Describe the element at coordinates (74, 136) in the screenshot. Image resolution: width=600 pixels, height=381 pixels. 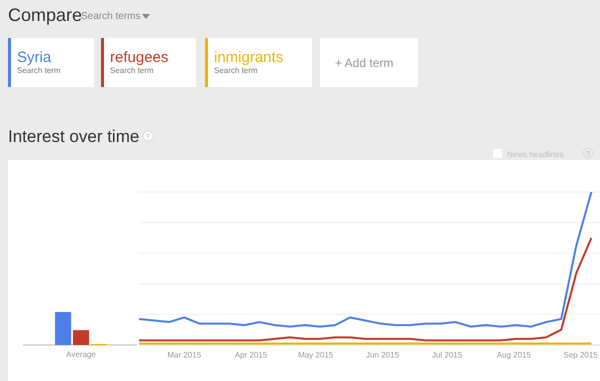
I see `chart-title: Interest over time` at that location.